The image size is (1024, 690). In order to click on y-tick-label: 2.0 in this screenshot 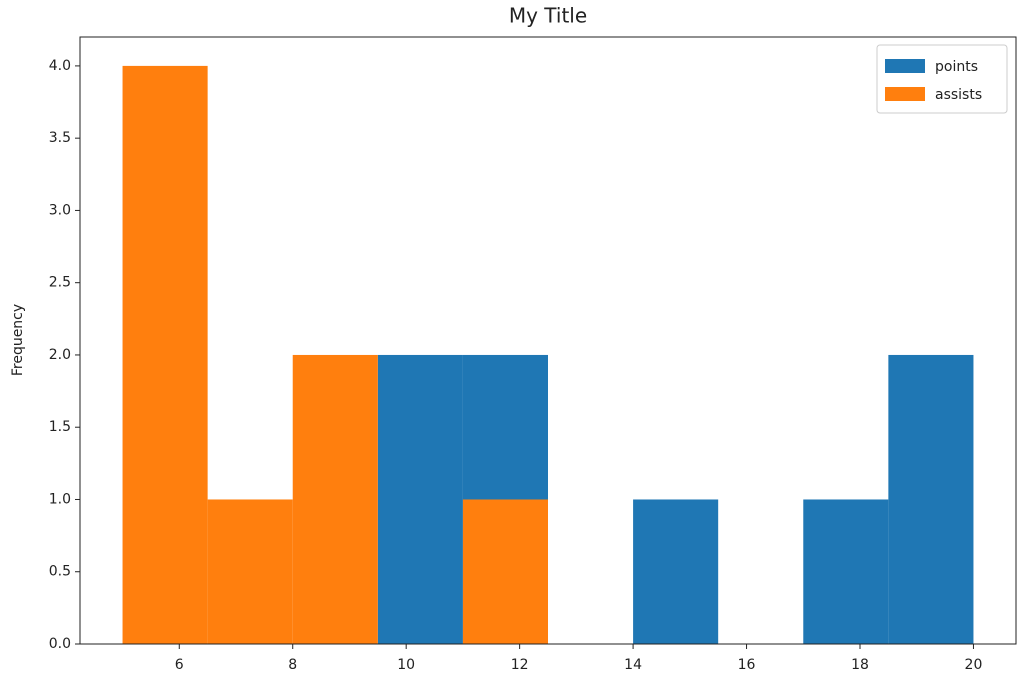, I will do `click(60, 355)`.